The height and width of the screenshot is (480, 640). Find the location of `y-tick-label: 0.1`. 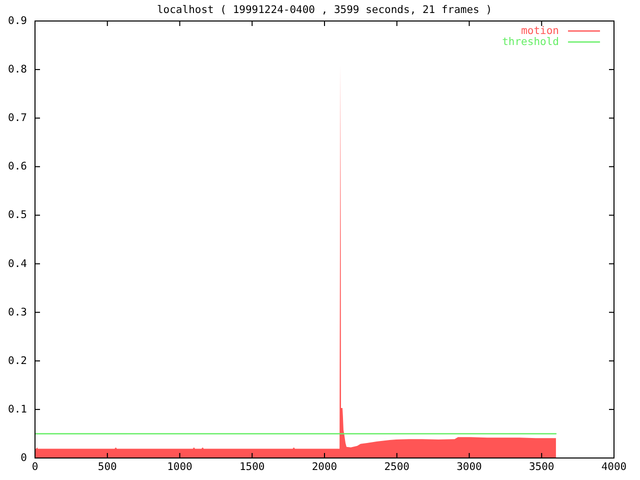

y-tick-label: 0.1 is located at coordinates (17, 409).